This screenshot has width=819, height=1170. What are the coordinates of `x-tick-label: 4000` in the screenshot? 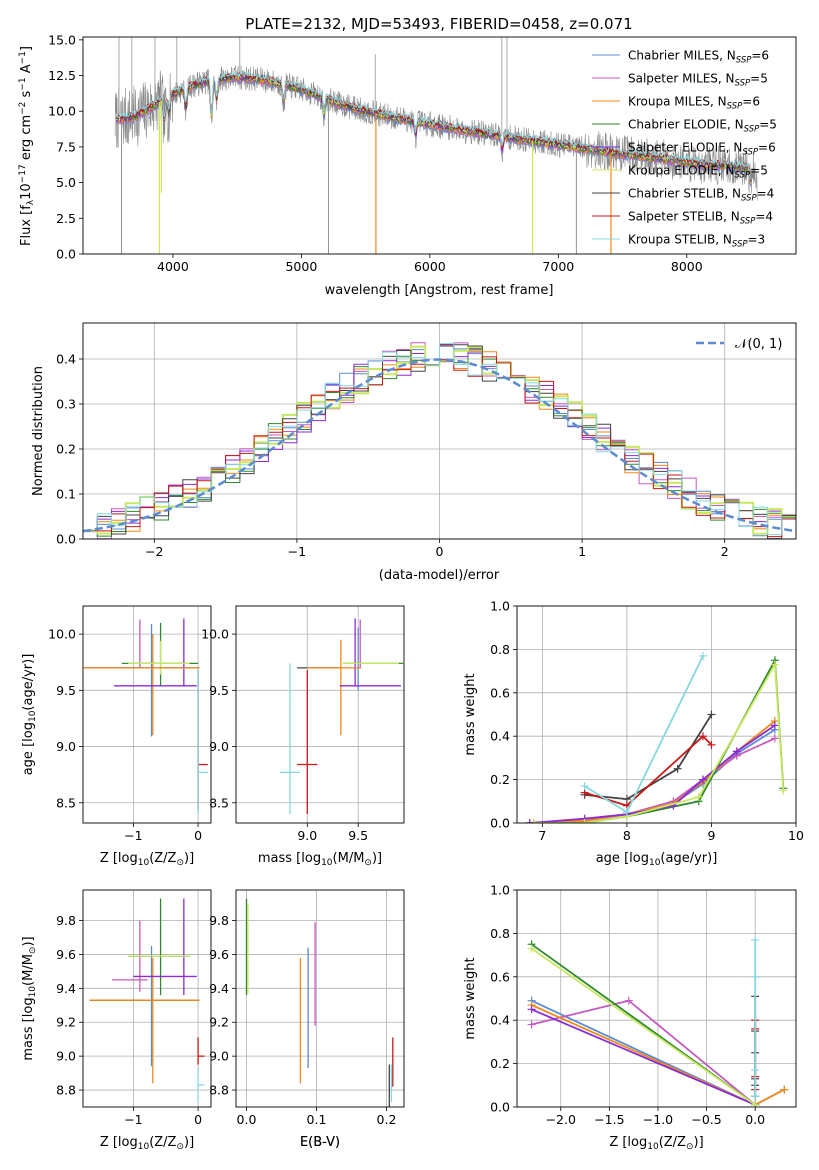 It's located at (173, 266).